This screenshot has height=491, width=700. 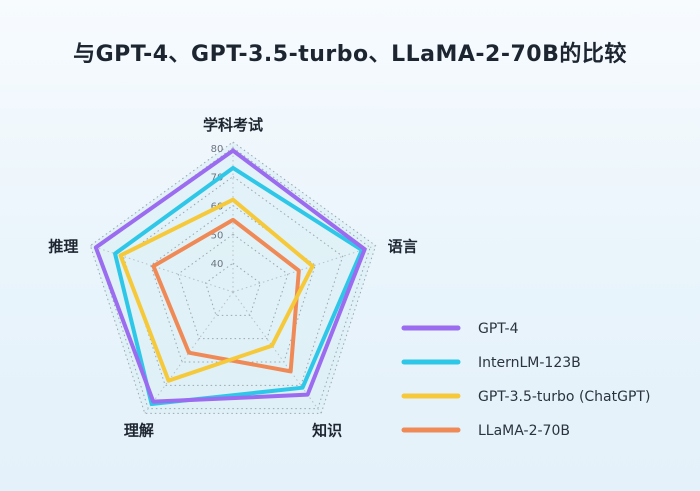 What do you see at coordinates (233, 125) in the screenshot?
I see `axis-label: 学科考试` at bounding box center [233, 125].